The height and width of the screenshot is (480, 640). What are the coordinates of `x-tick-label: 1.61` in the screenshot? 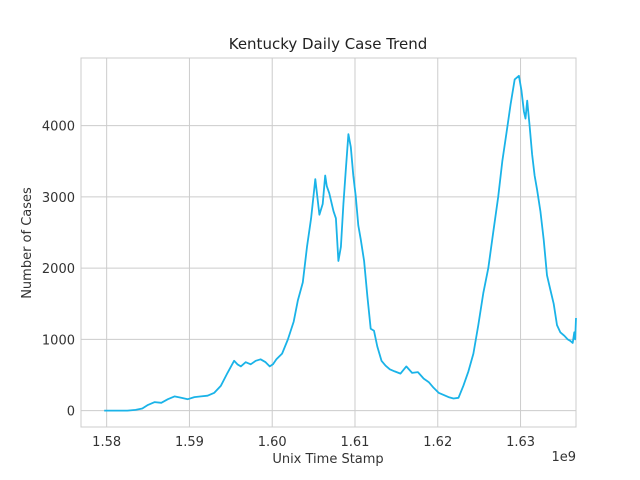 It's located at (355, 442).